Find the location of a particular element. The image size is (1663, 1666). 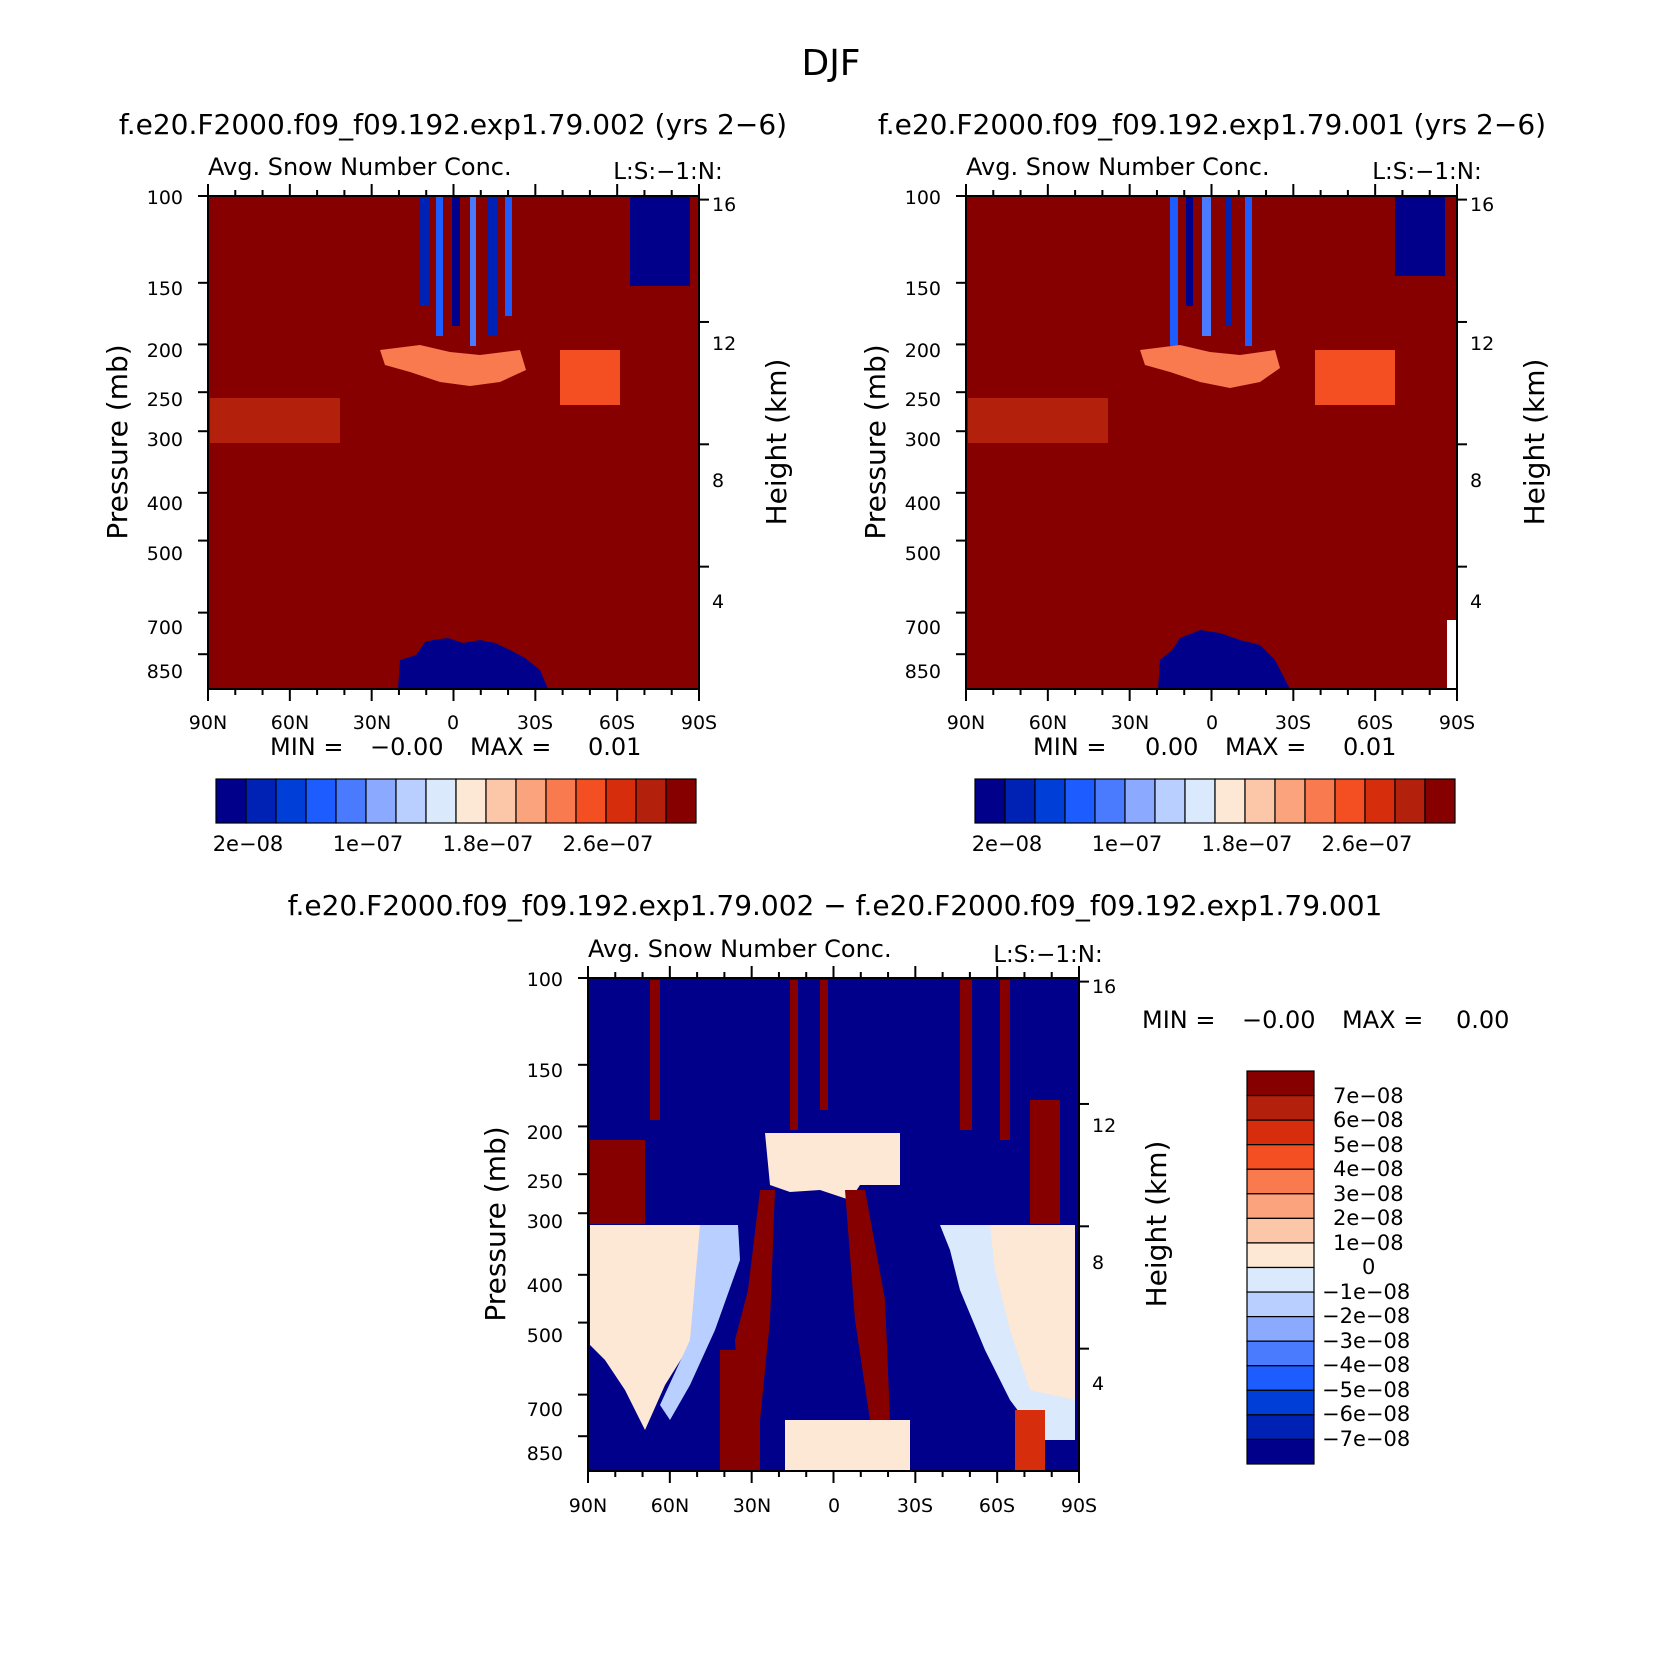

colorbar-label: −4e−08 is located at coordinates (1366, 1365).